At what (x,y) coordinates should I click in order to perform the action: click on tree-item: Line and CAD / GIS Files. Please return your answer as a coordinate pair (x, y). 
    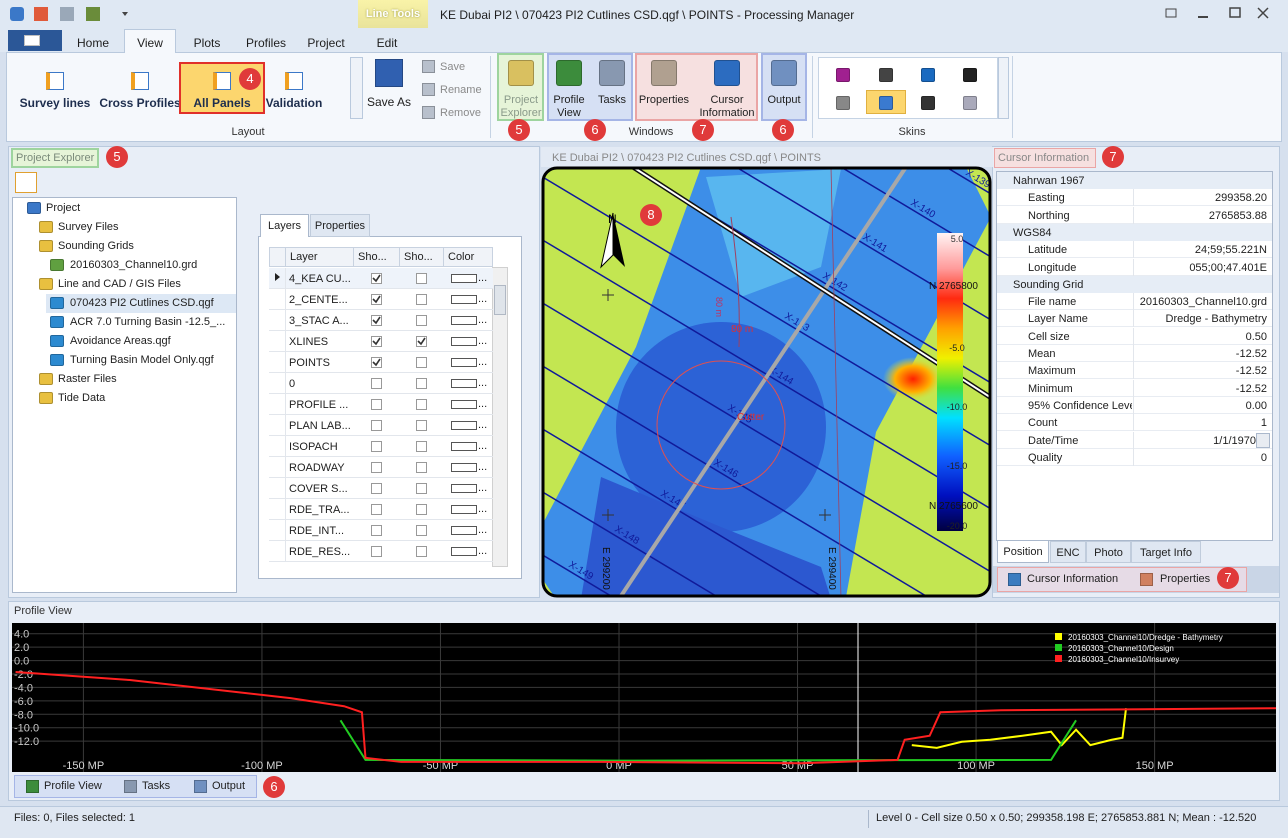
    Looking at the image, I should click on (119, 284).